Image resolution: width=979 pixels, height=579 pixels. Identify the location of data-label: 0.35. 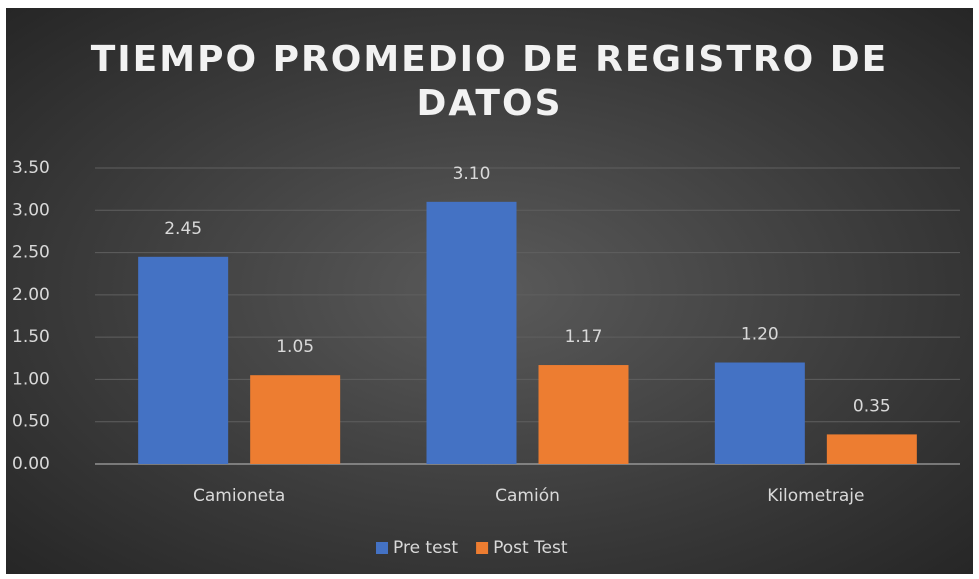
(872, 406).